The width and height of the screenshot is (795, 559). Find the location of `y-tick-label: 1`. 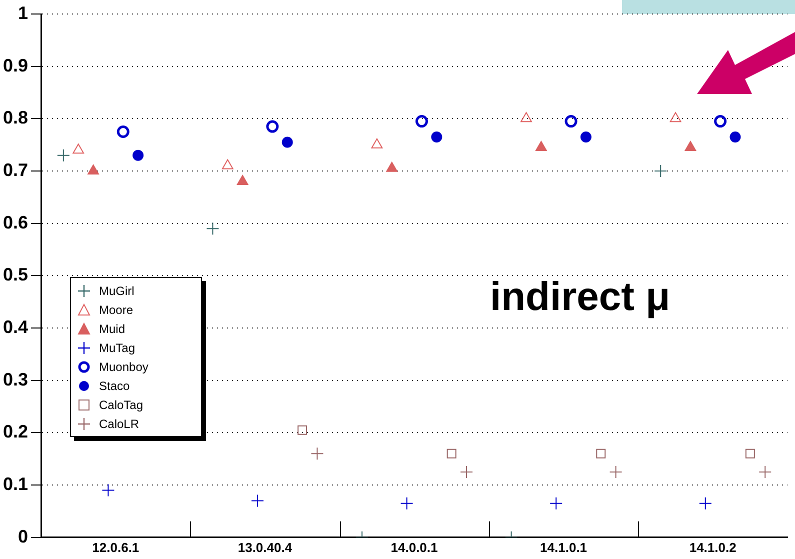

y-tick-label: 1 is located at coordinates (23, 12).